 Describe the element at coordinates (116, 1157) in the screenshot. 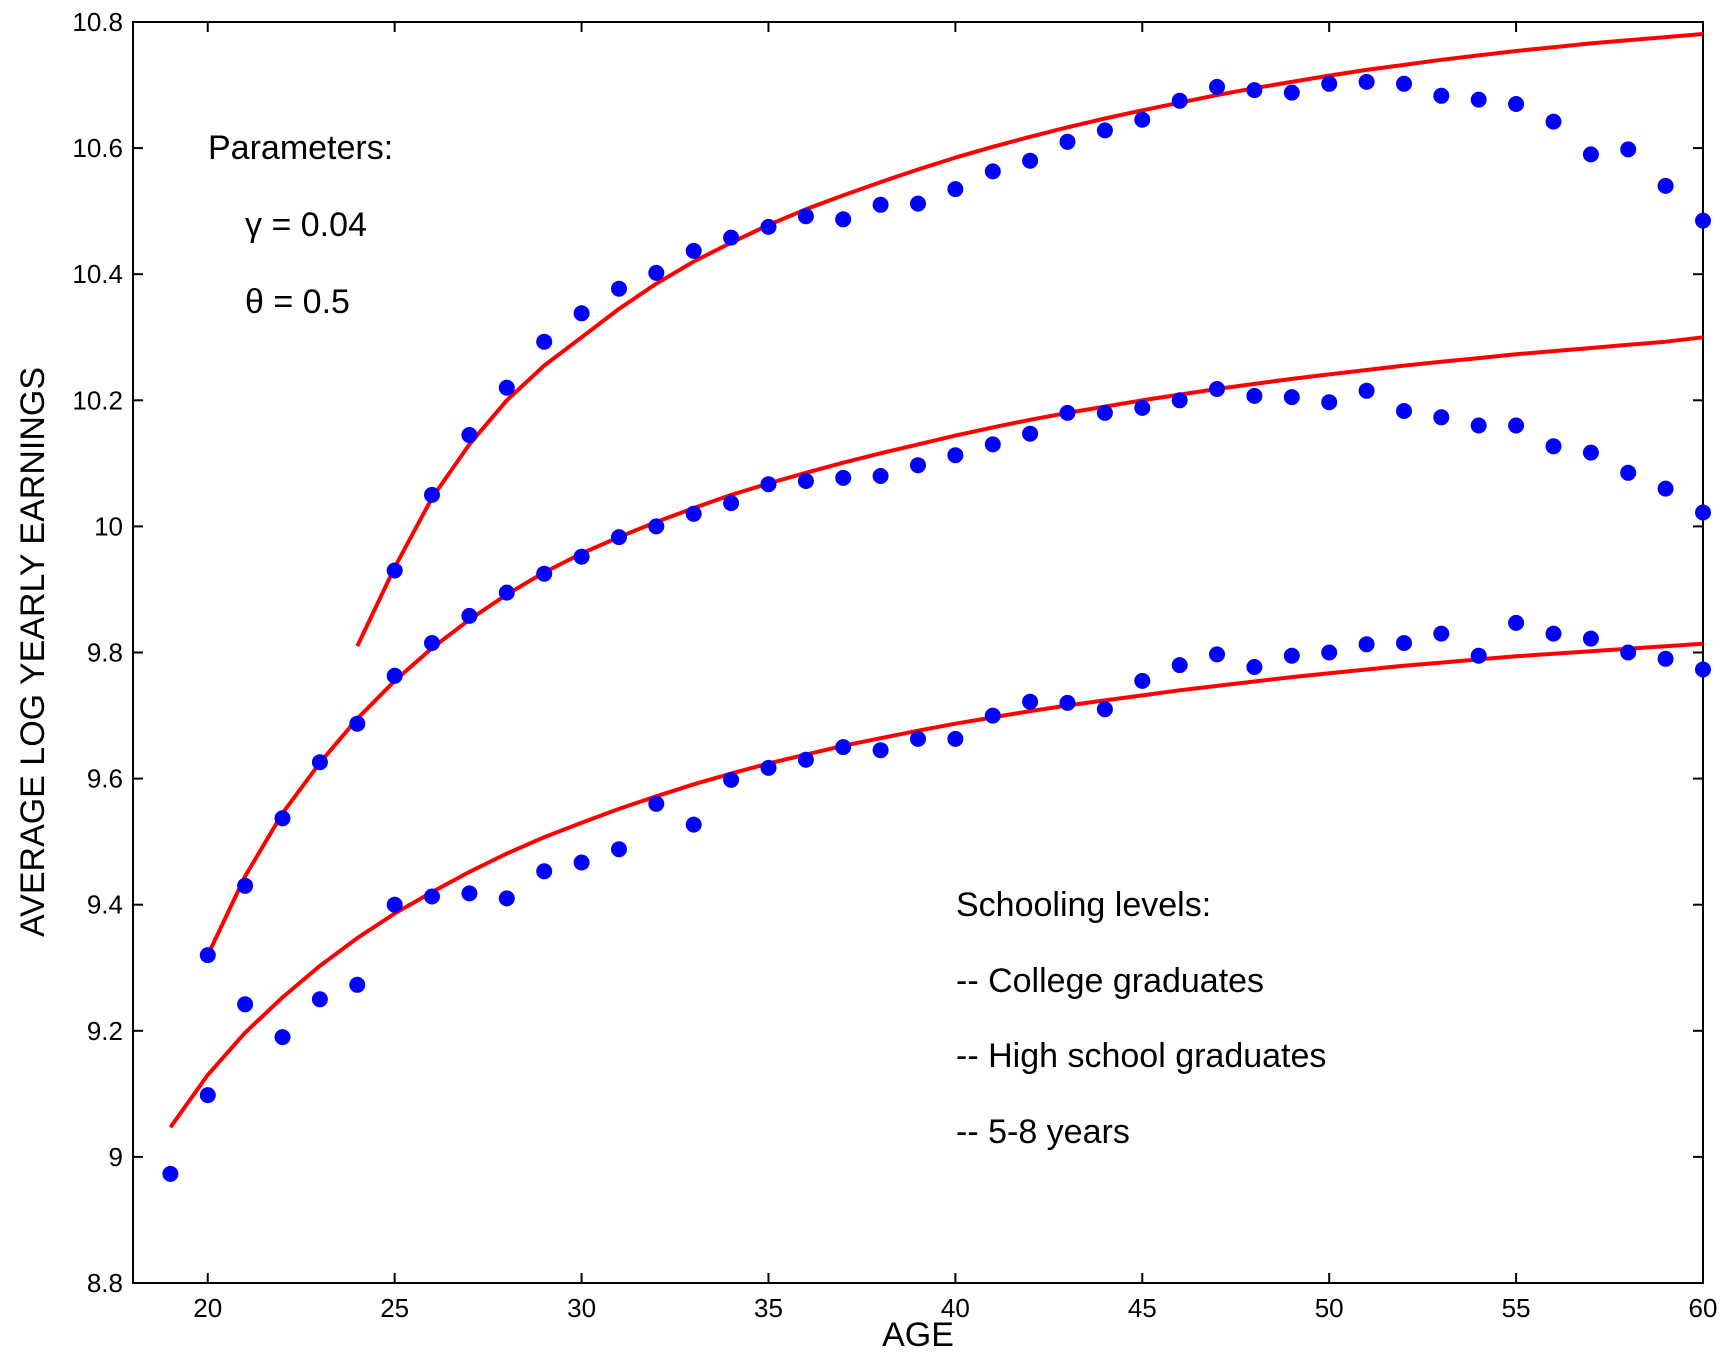

I see `y-tick-label: 9` at that location.